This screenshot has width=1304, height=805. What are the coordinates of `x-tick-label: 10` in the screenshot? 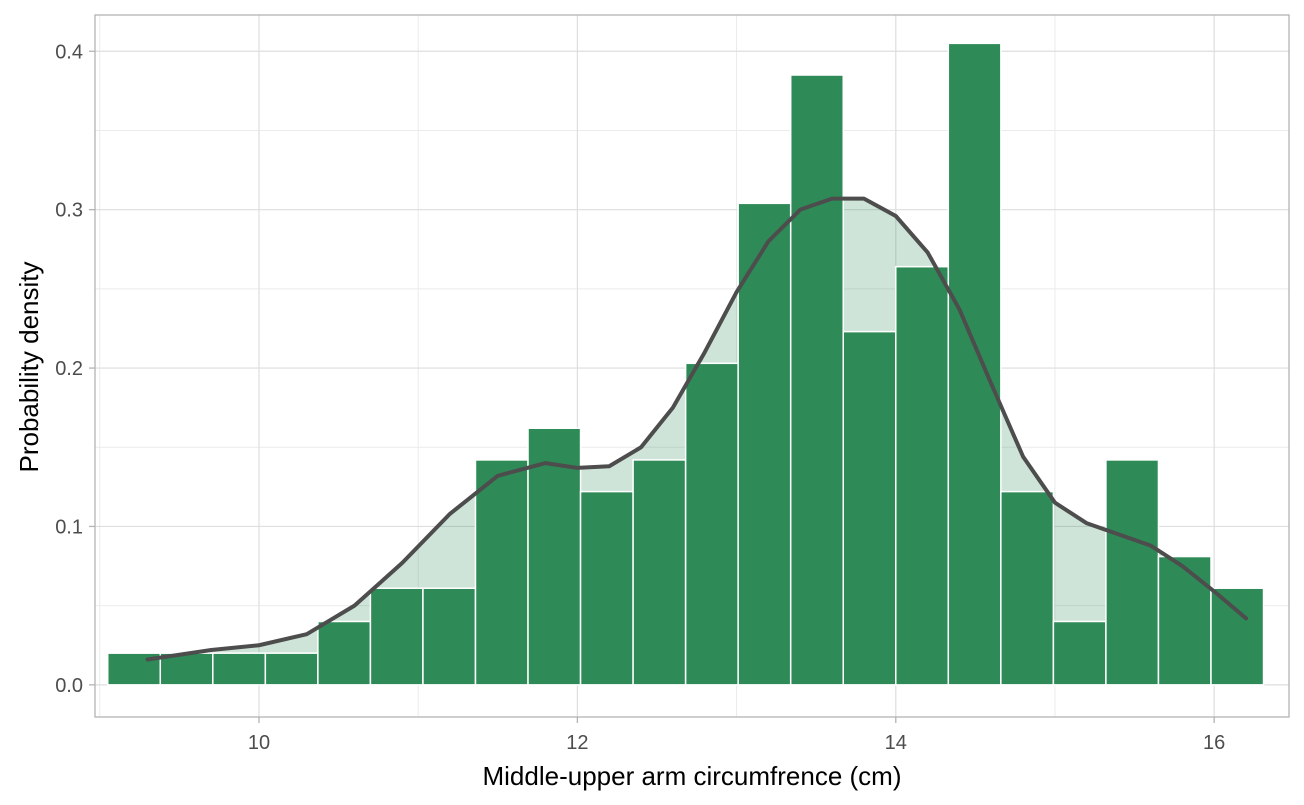 It's located at (259, 743).